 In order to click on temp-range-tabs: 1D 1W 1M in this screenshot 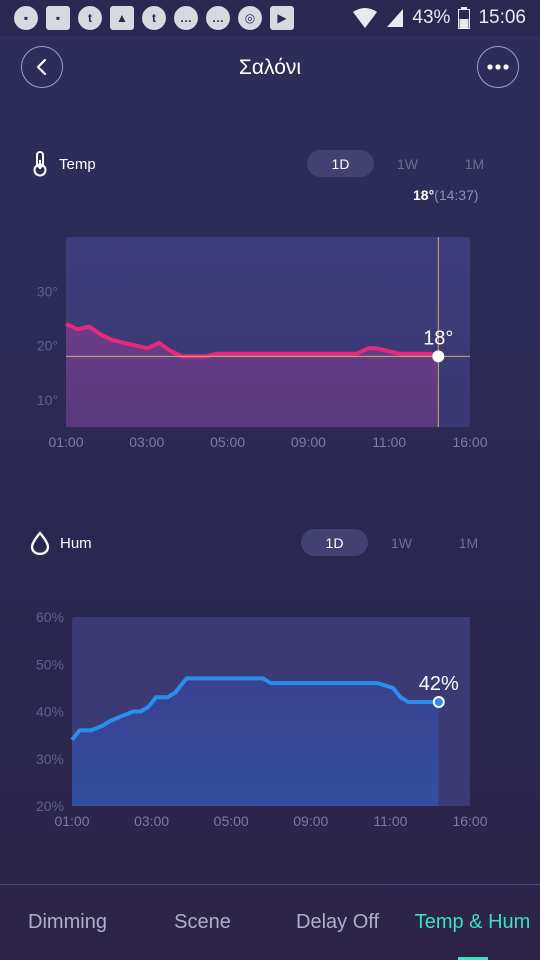, I will do `click(407, 163)`.